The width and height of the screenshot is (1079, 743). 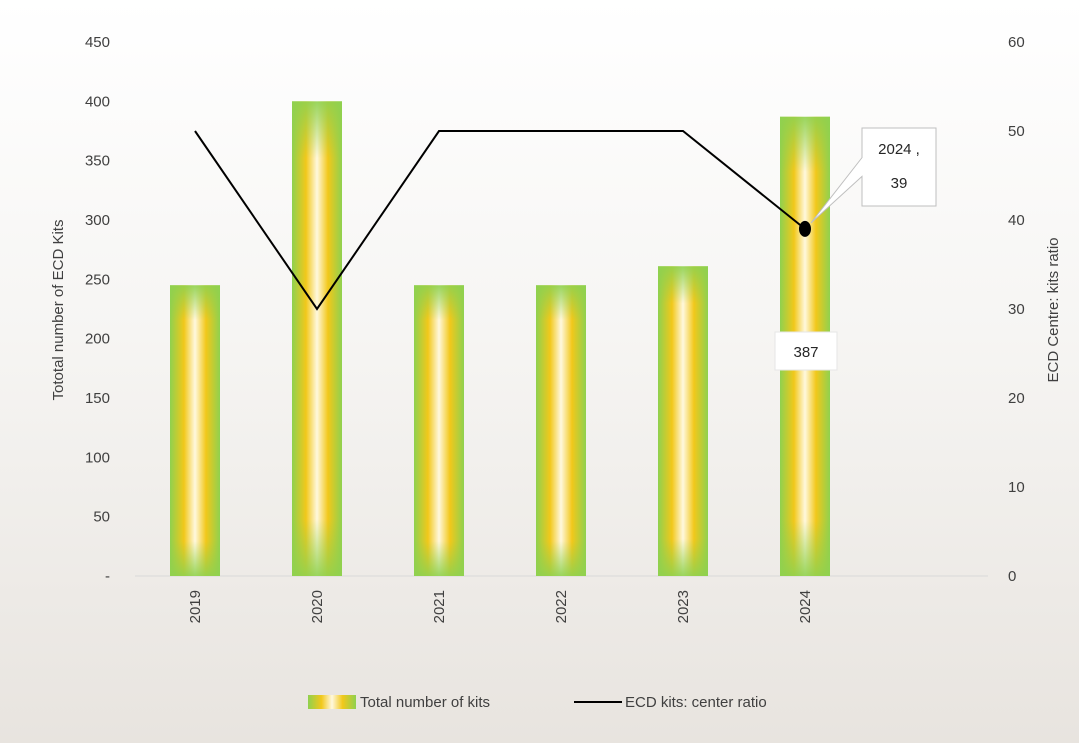 I want to click on highlight-point, so click(x=805, y=228).